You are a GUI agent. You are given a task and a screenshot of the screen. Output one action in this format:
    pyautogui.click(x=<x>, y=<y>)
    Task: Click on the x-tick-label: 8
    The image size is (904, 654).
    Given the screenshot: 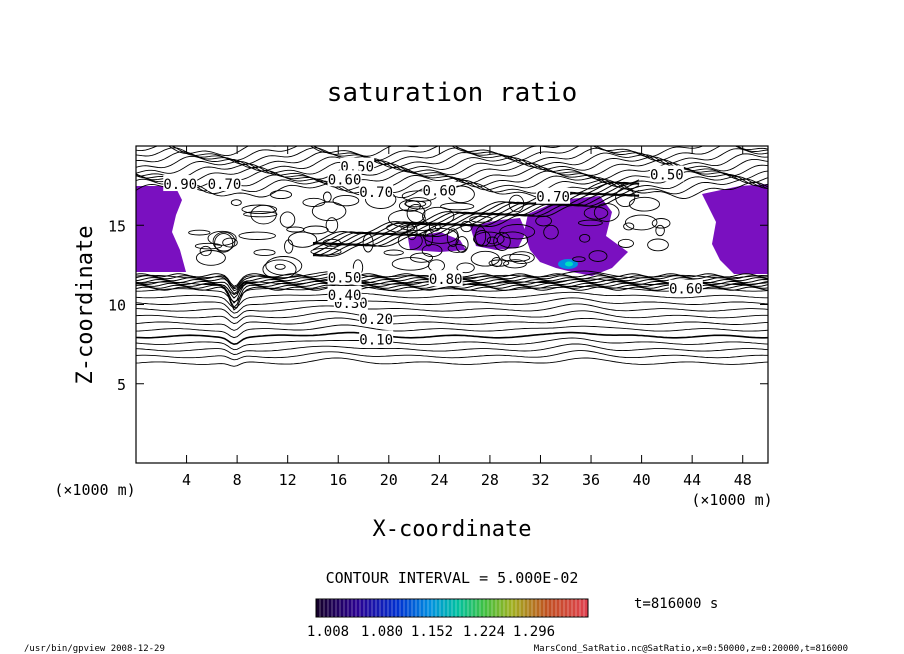 What is the action you would take?
    pyautogui.click(x=237, y=480)
    